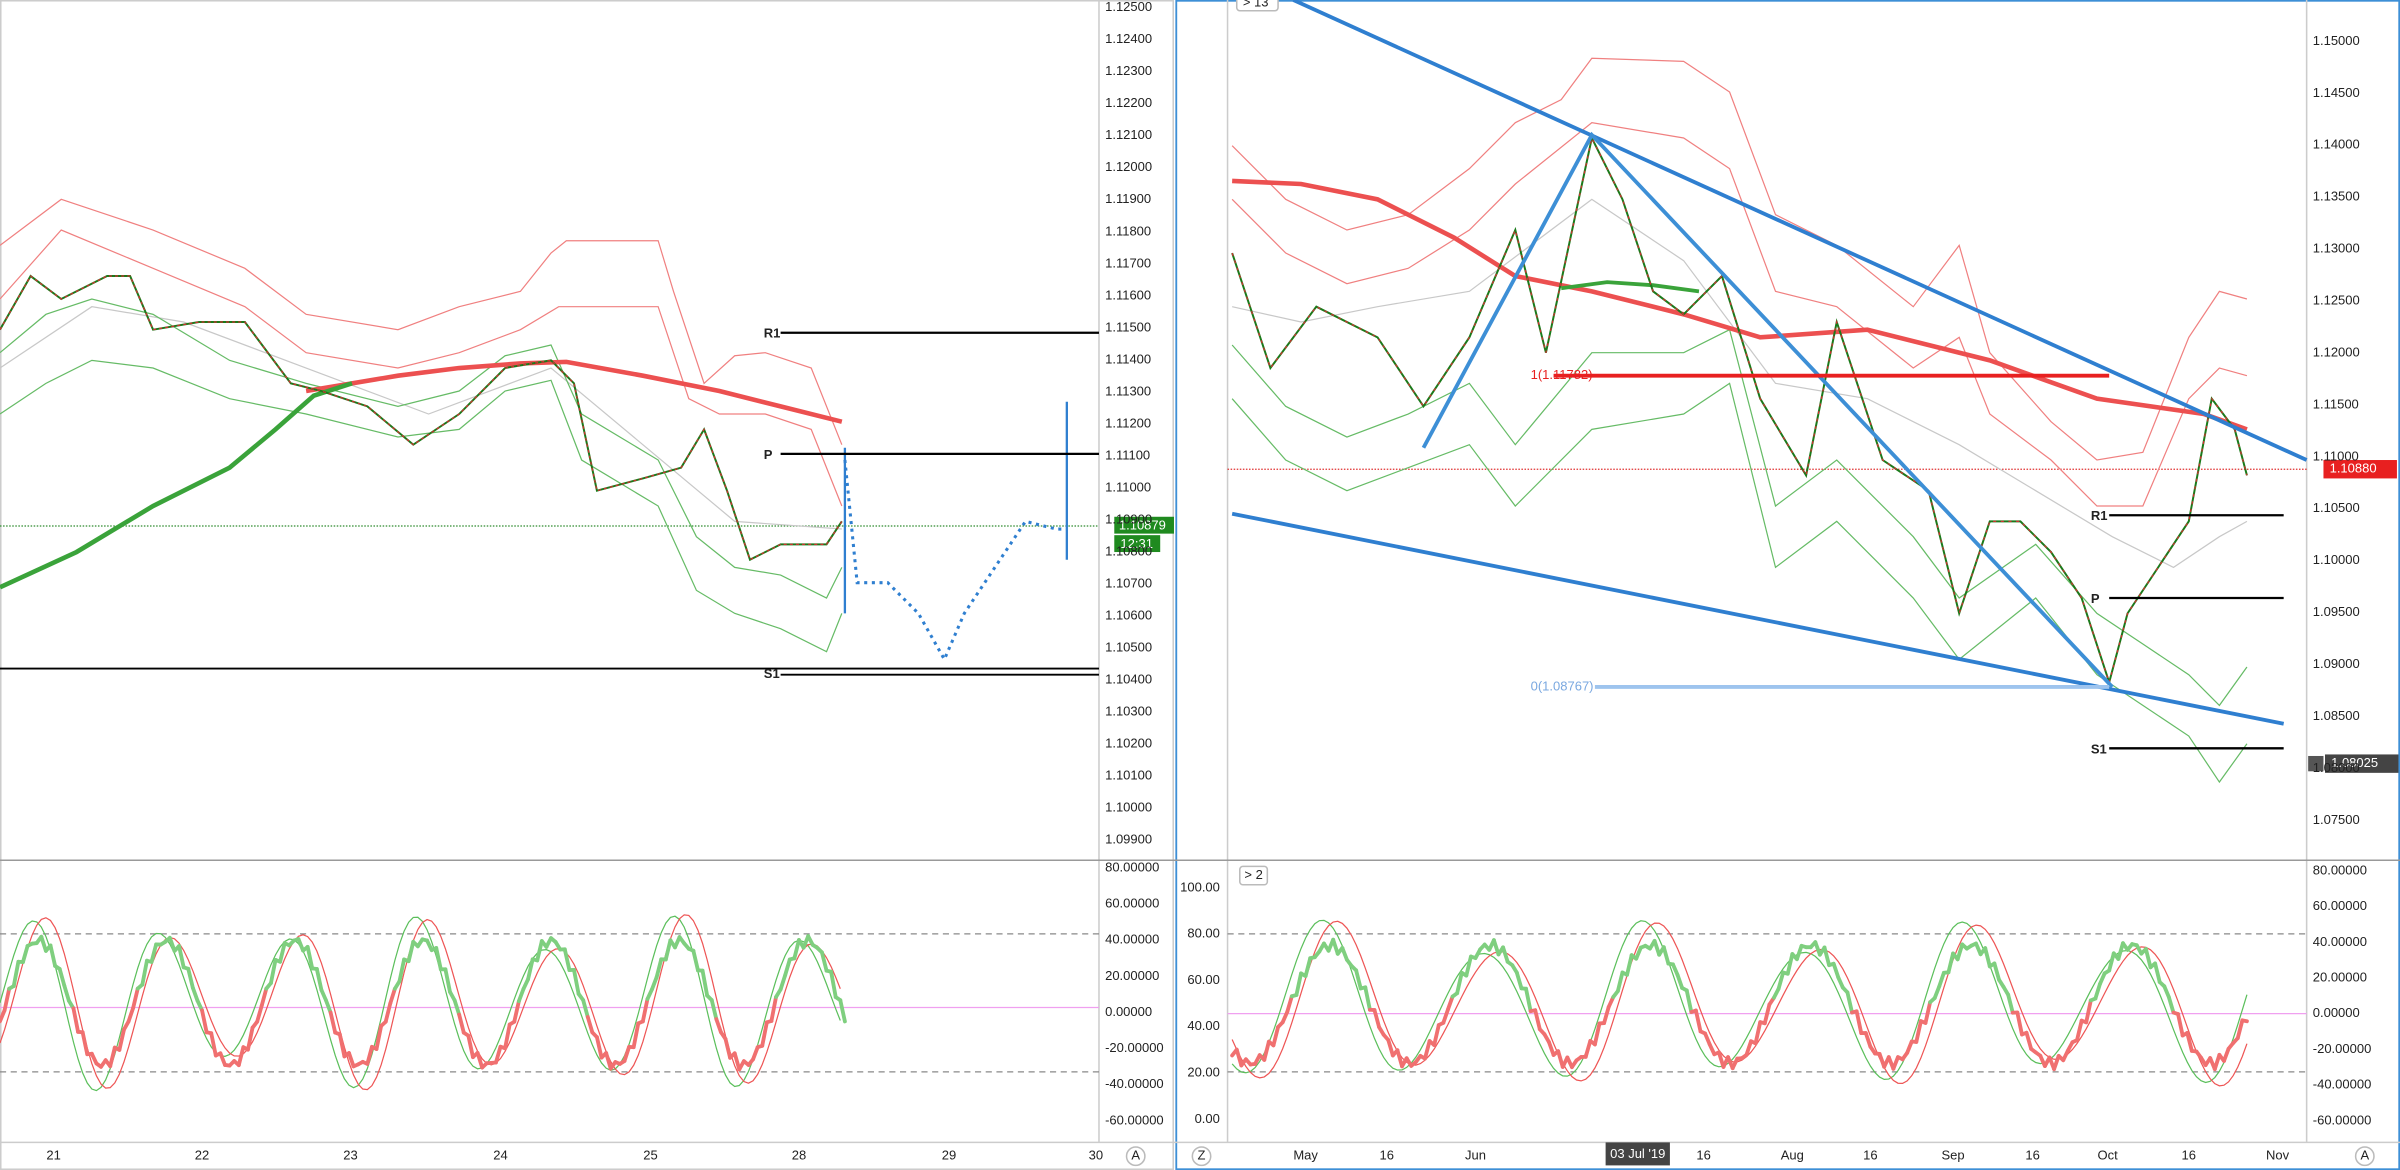 The width and height of the screenshot is (2400, 1170). Describe the element at coordinates (1128, 583) in the screenshot. I see `axis-label: 1.10700` at that location.